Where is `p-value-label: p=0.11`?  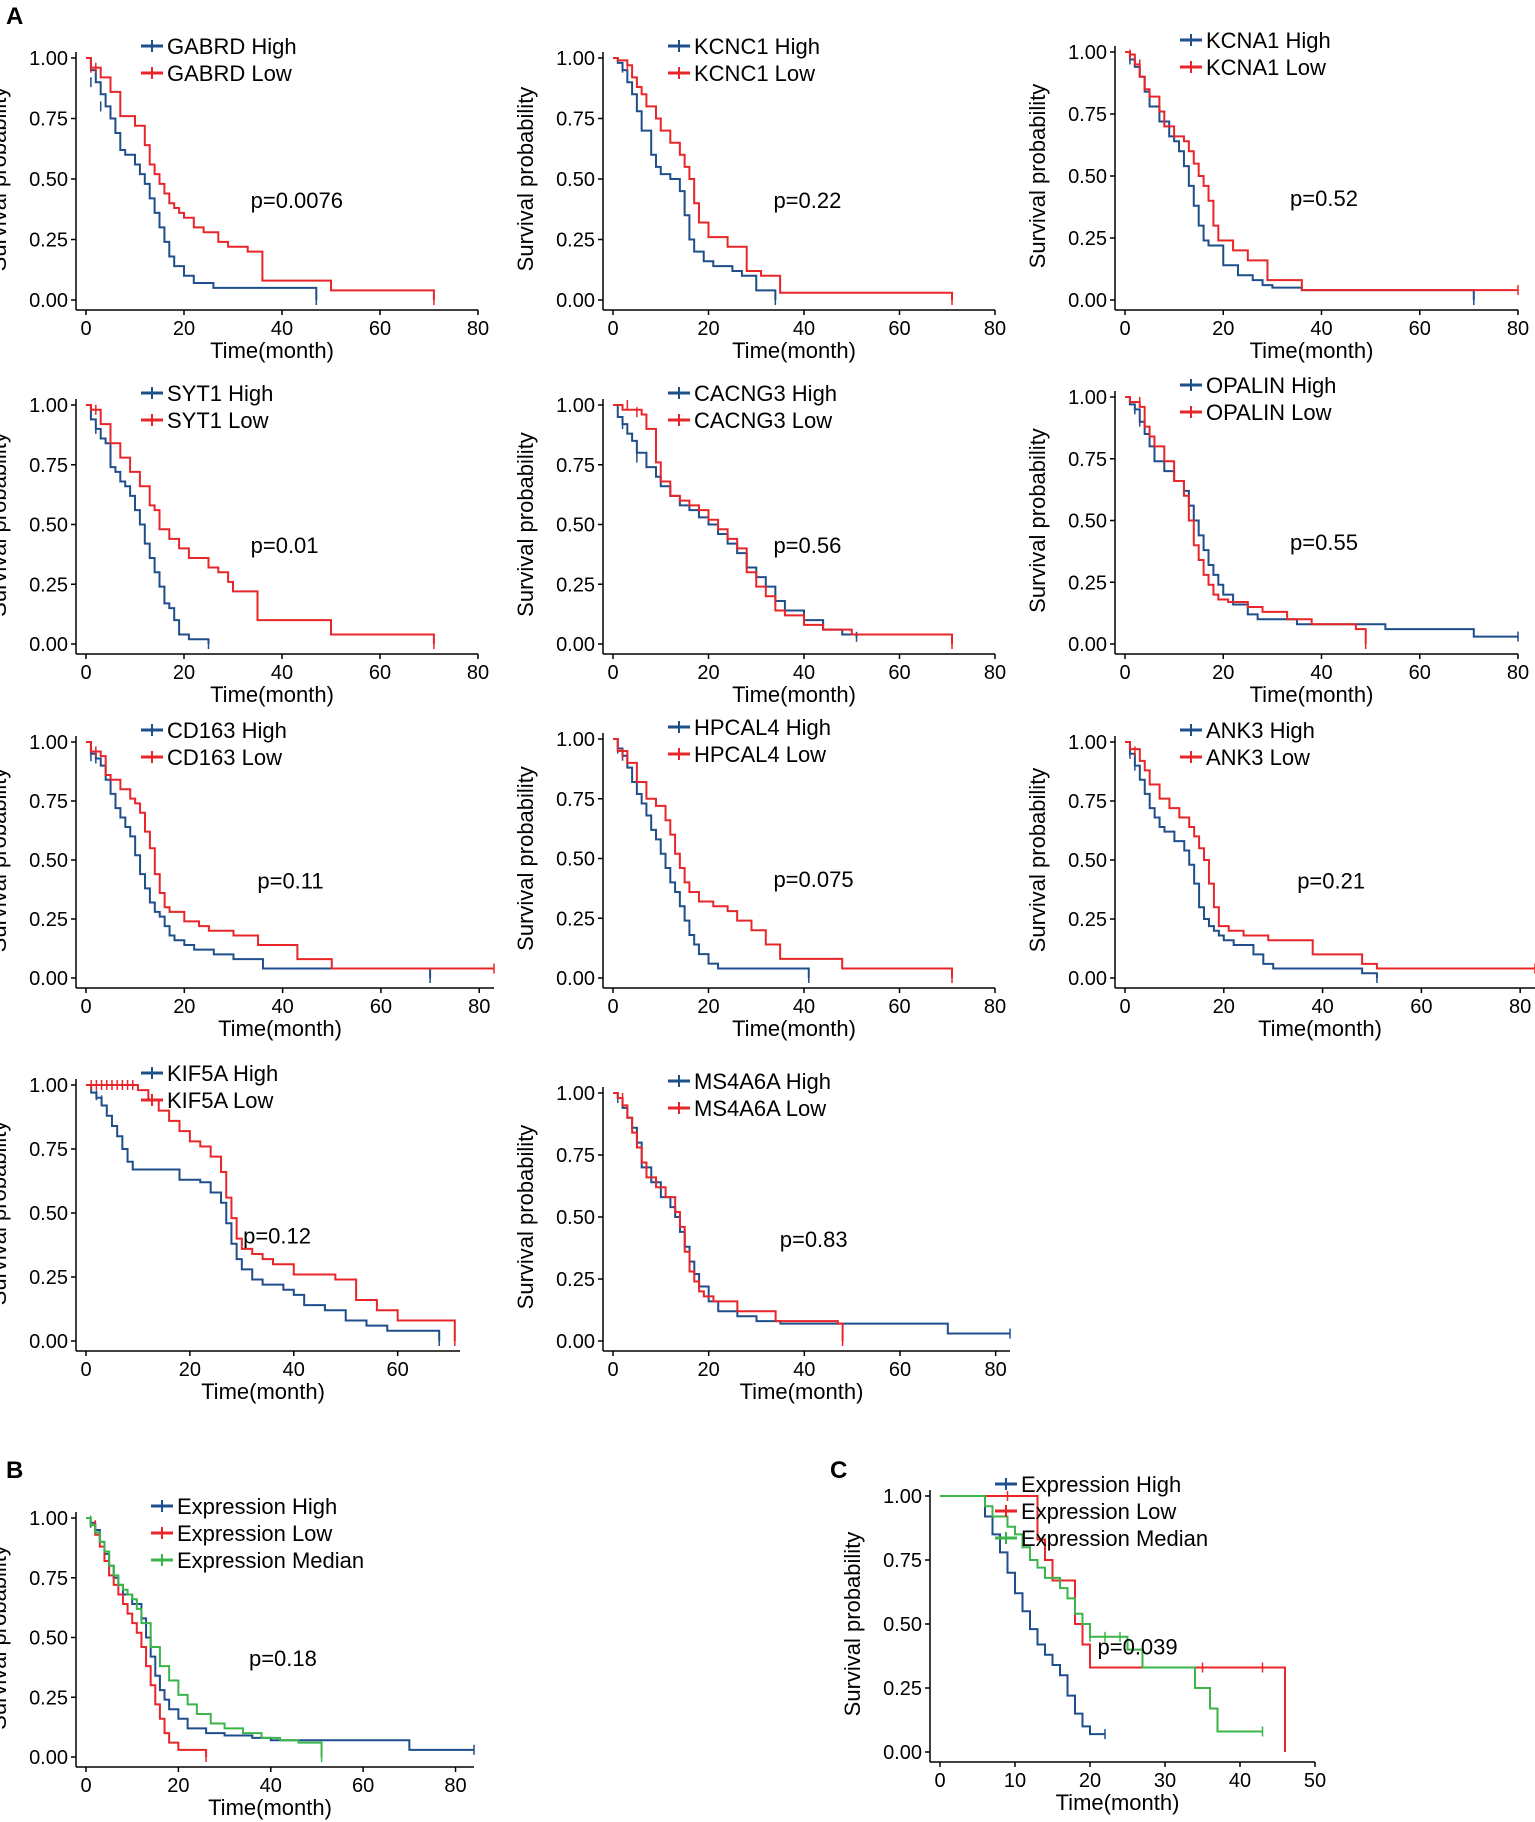
p-value-label: p=0.11 is located at coordinates (290, 880).